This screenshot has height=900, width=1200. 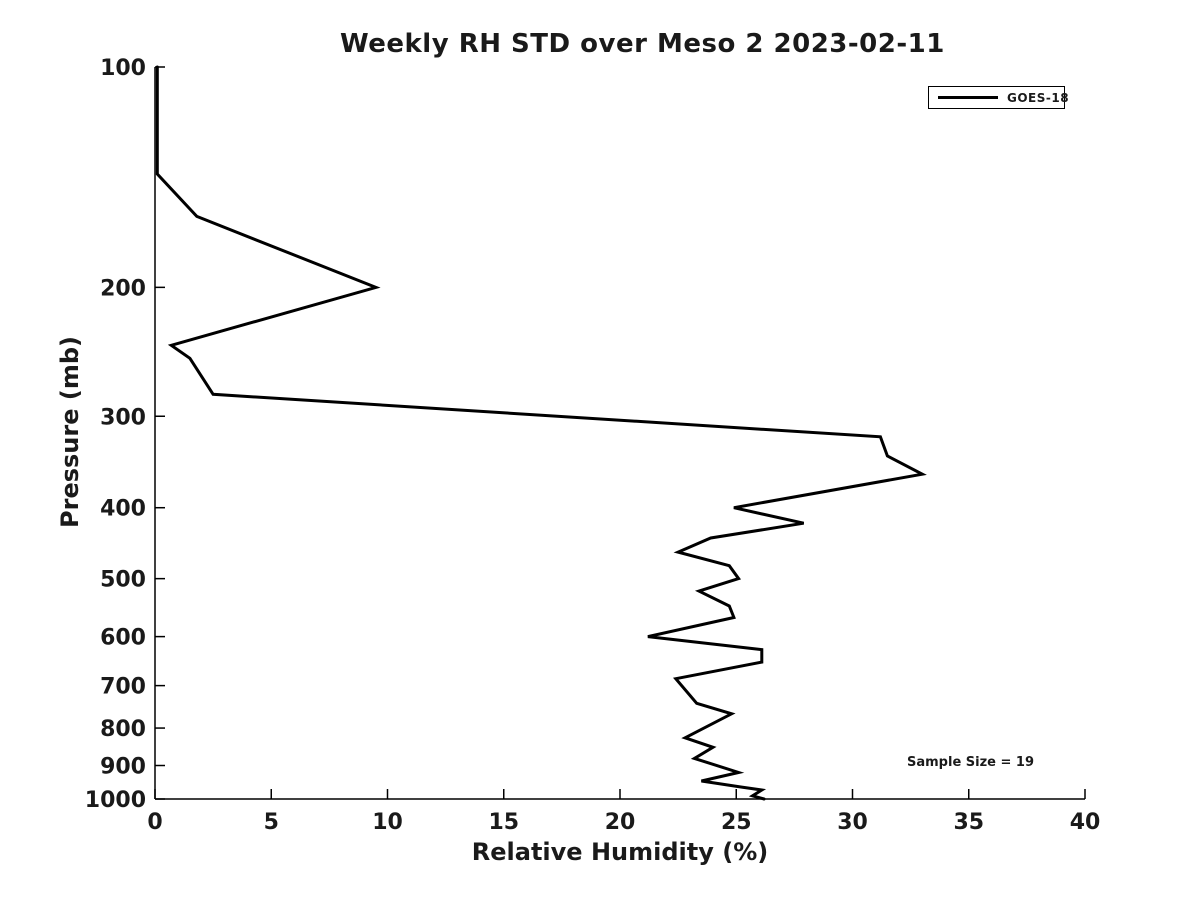 I want to click on legend-label: GOES-18, so click(x=1038, y=97).